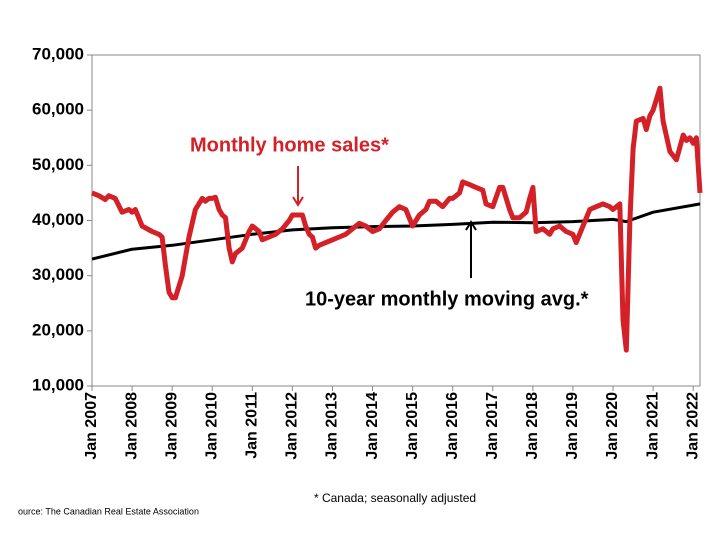 The width and height of the screenshot is (720, 540). What do you see at coordinates (532, 426) in the screenshot?
I see `x-tick-label: Jan 2018` at bounding box center [532, 426].